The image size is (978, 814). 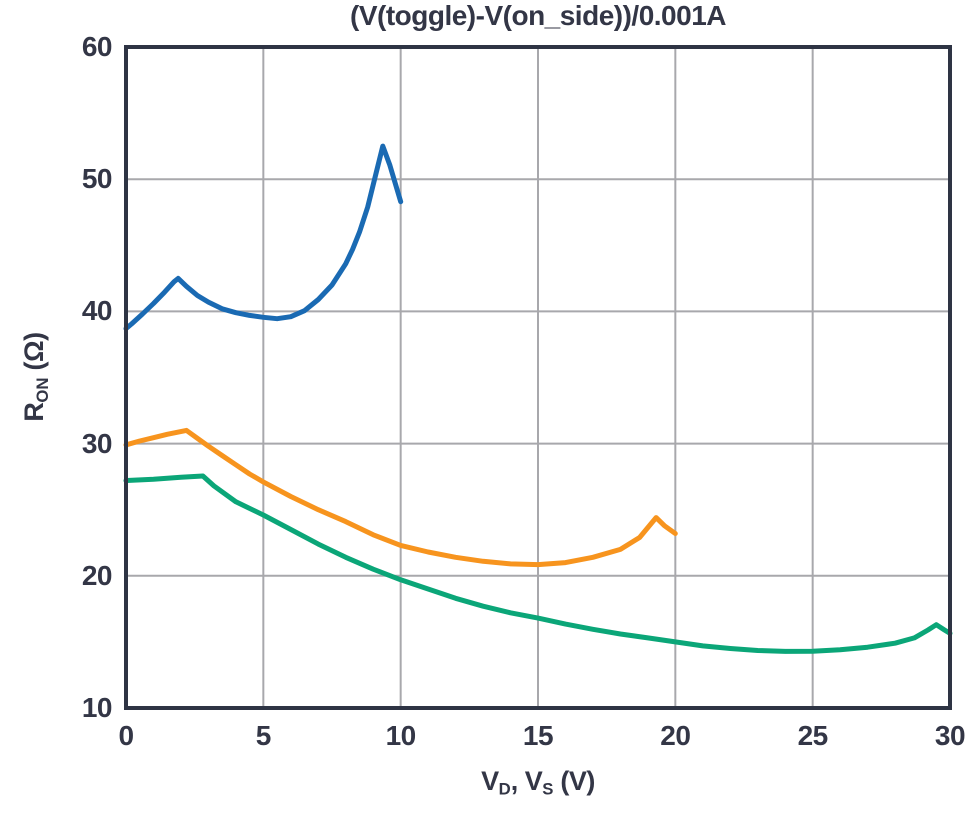 I want to click on x-tick-label: 15, so click(x=538, y=735).